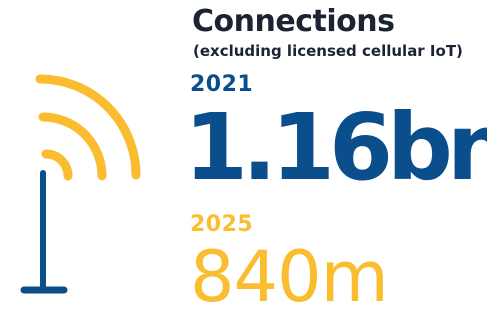 The width and height of the screenshot is (487, 320). Describe the element at coordinates (57, 165) in the screenshot. I see `signal-wave-small` at that location.